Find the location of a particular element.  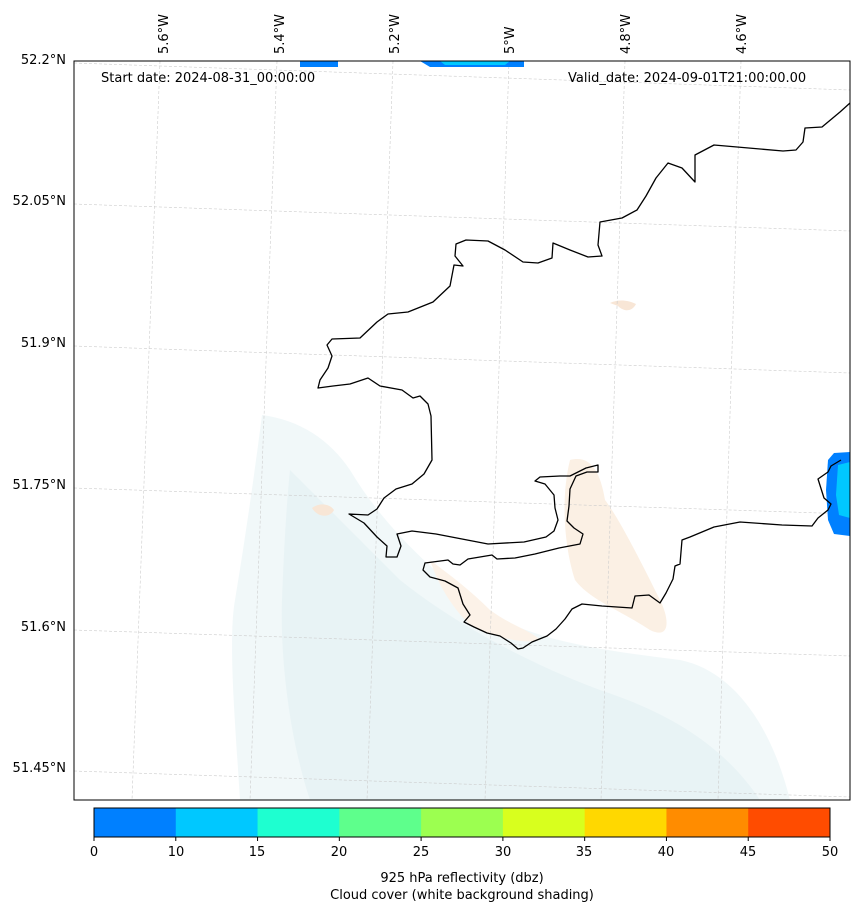

lon-tick-label: 5.6°W is located at coordinates (164, 33).